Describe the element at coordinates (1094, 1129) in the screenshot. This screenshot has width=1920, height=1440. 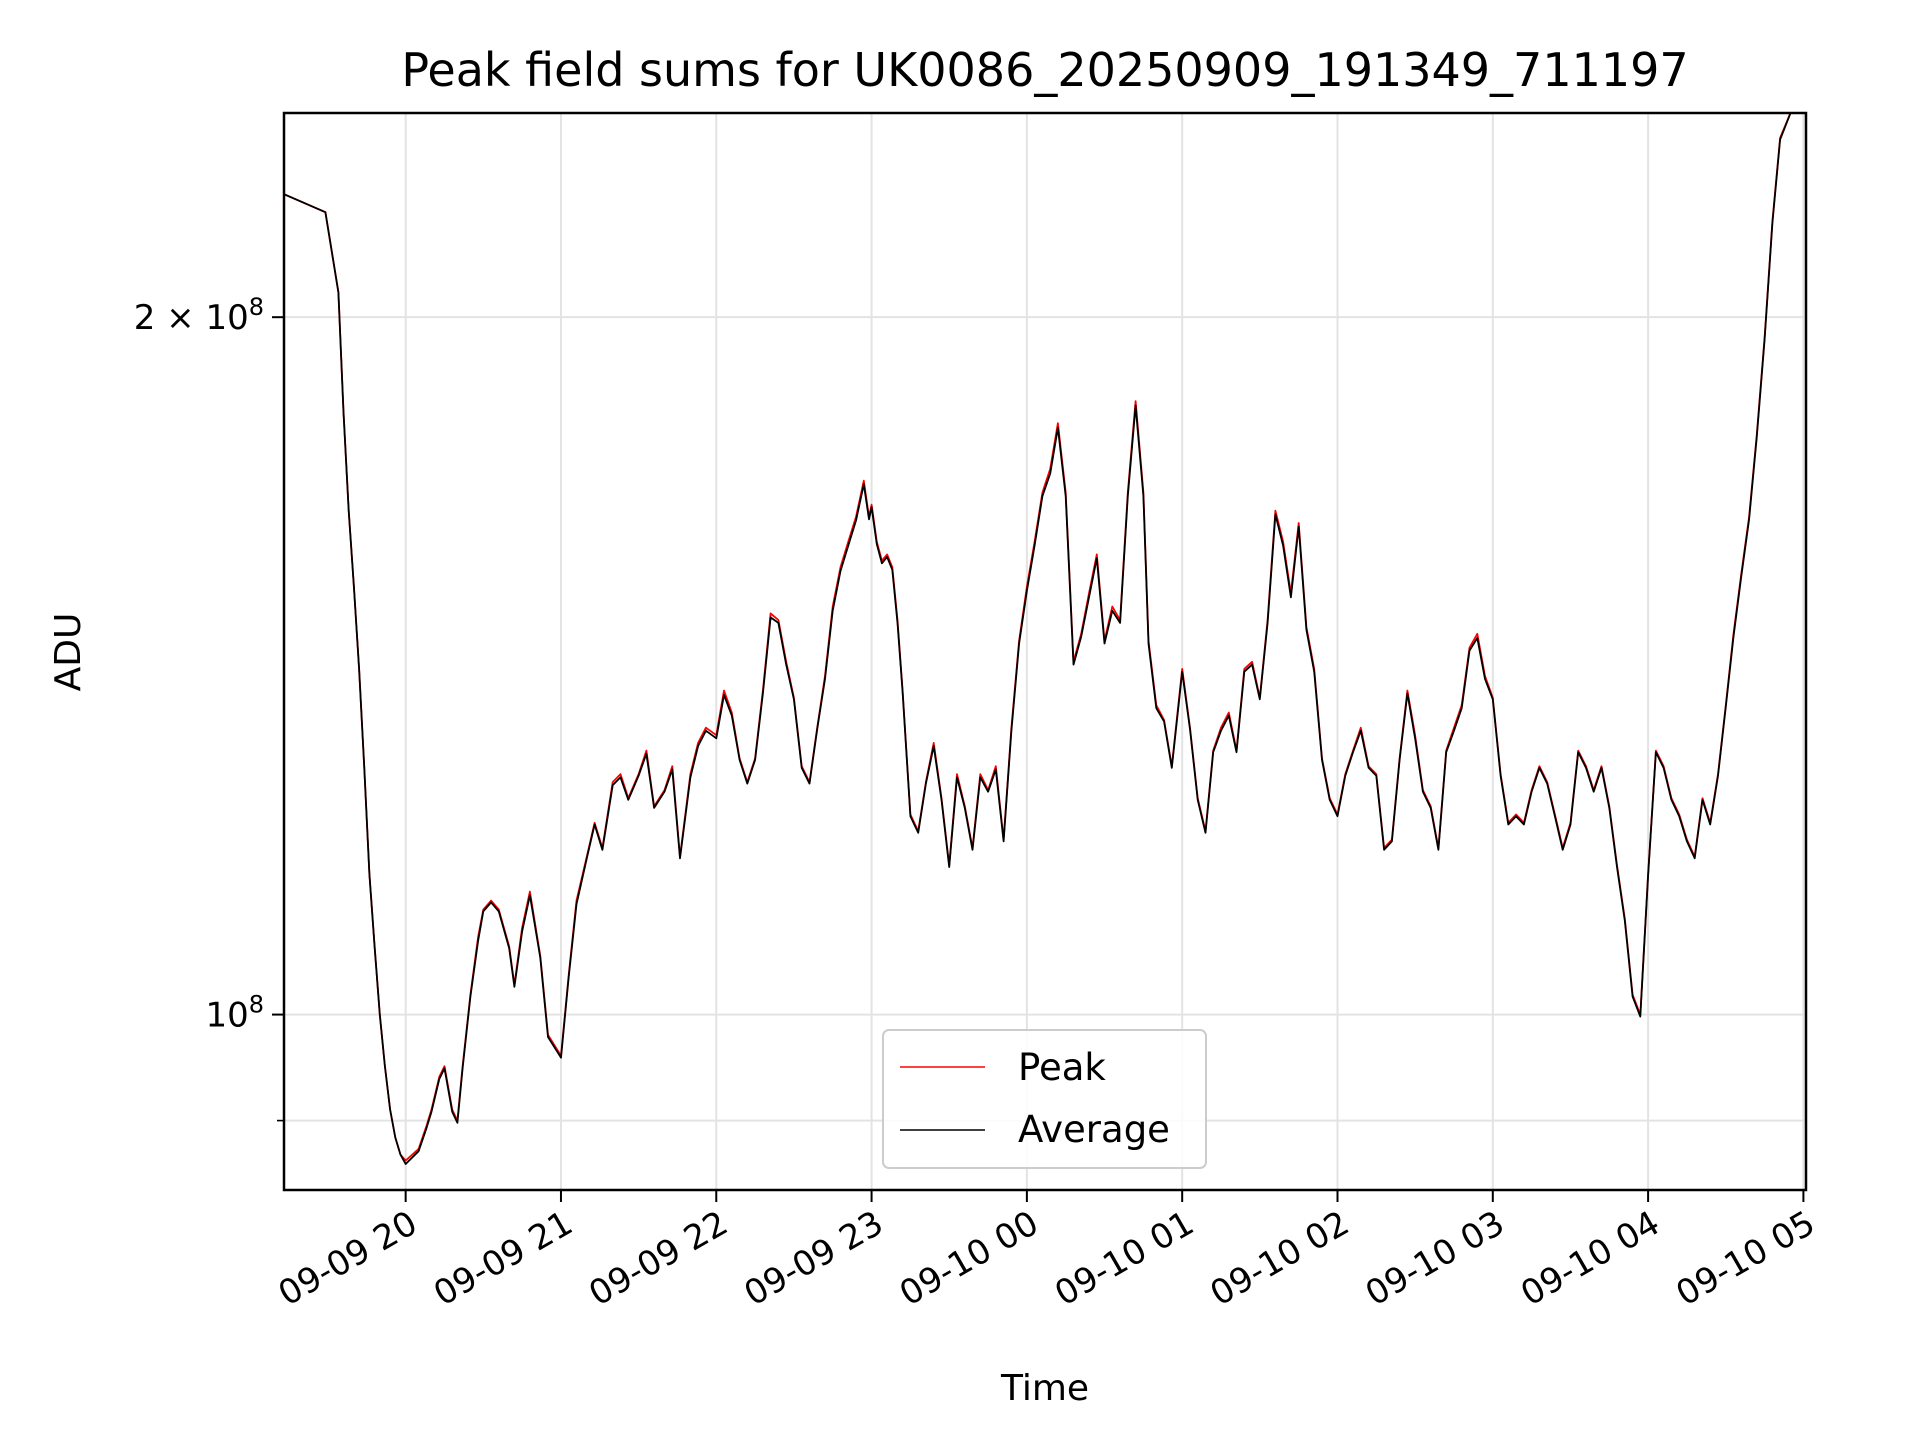
I see `legend-label-average: Average` at that location.